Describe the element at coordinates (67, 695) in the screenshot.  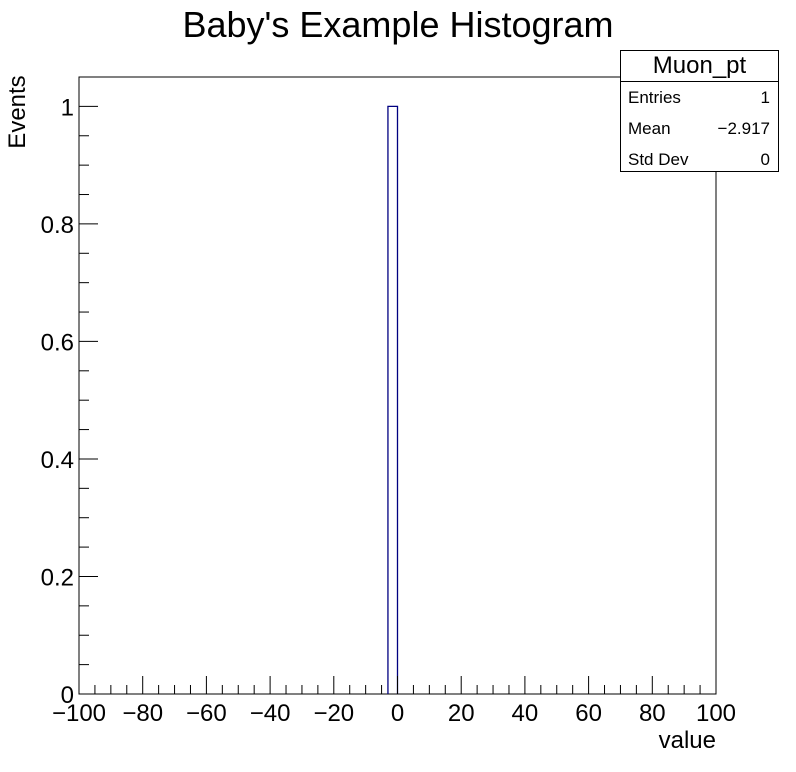
I see `y-tick-label: 0` at that location.